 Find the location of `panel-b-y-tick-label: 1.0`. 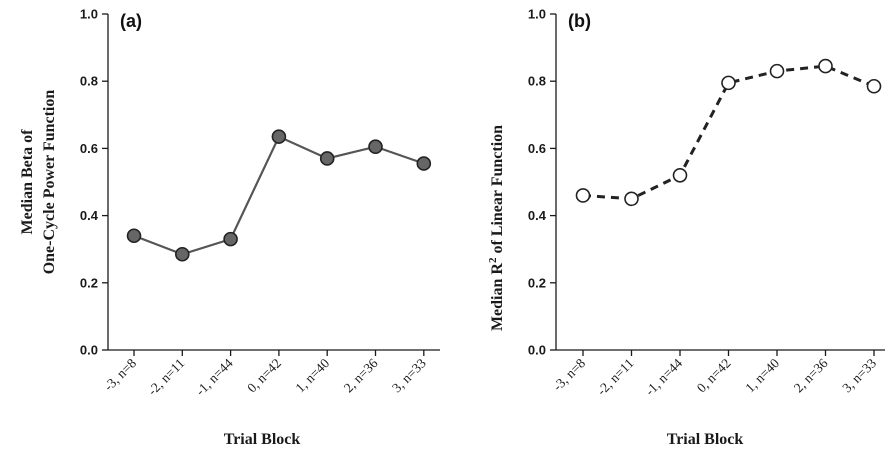

panel-b-y-tick-label: 1.0 is located at coordinates (537, 14).